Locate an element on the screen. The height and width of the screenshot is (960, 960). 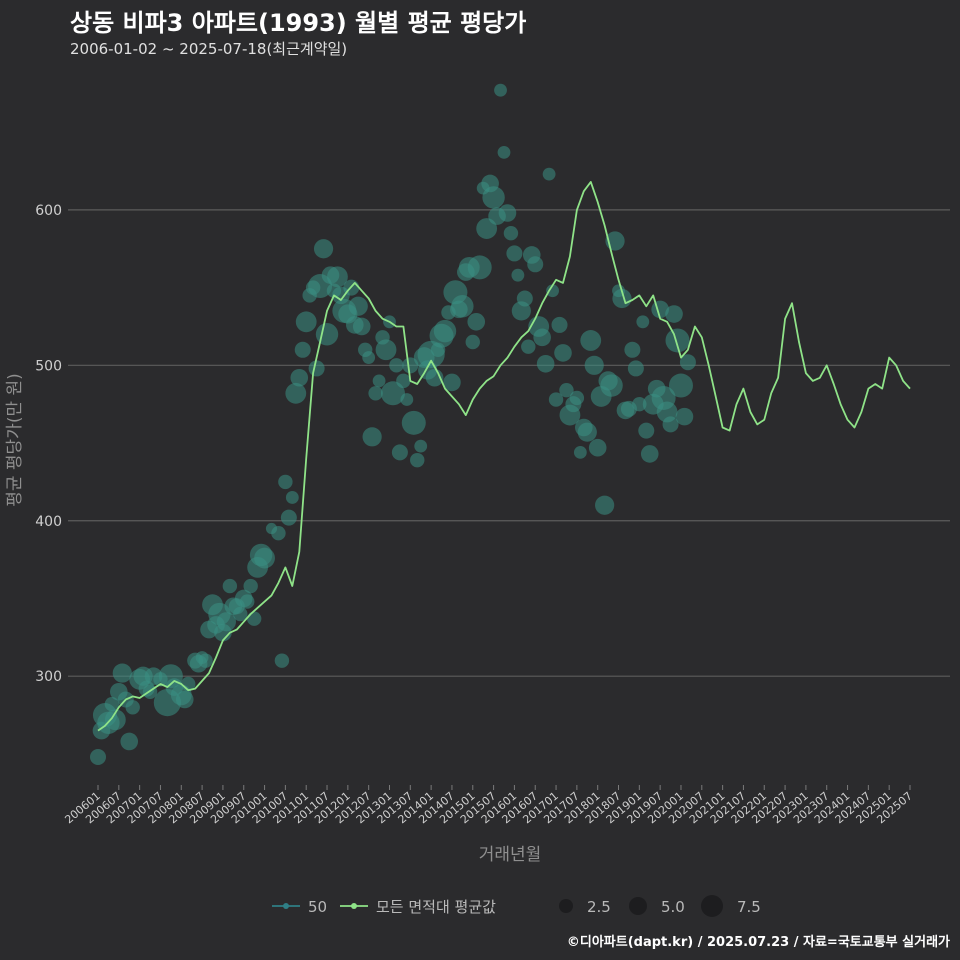
y-tick-600: 600 is located at coordinates (48, 211).